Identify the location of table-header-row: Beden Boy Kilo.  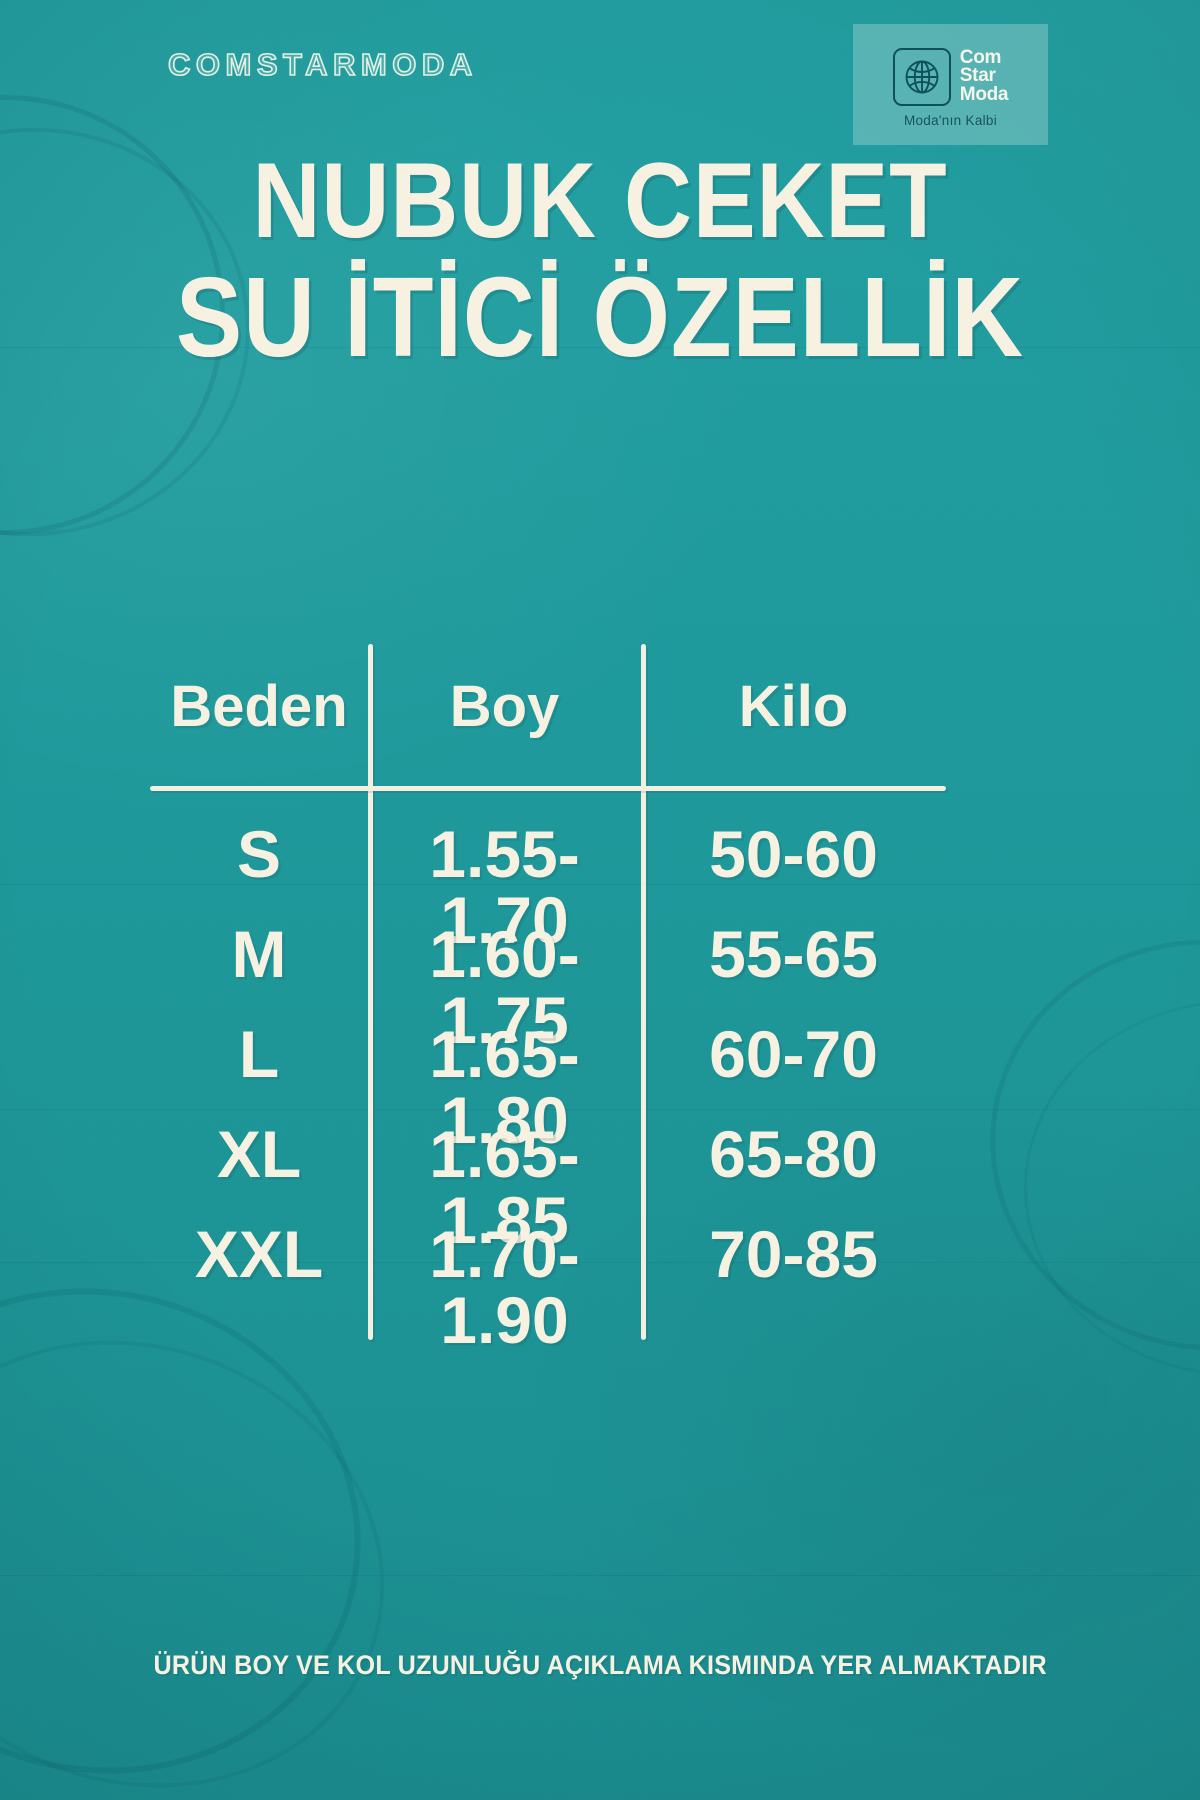
(548, 707).